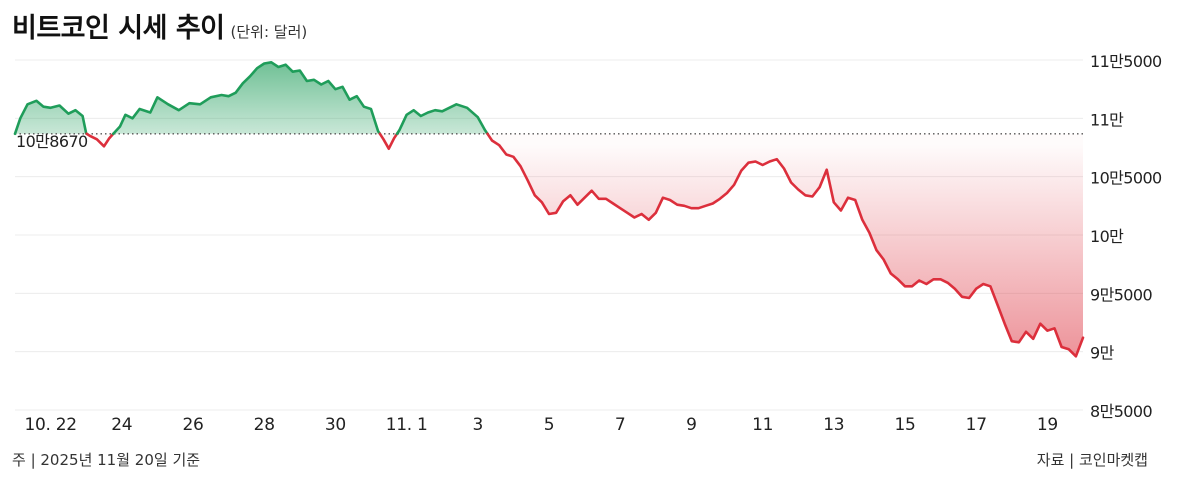 Image resolution: width=1200 pixels, height=485 pixels. I want to click on x-tick-label: 7, so click(620, 425).